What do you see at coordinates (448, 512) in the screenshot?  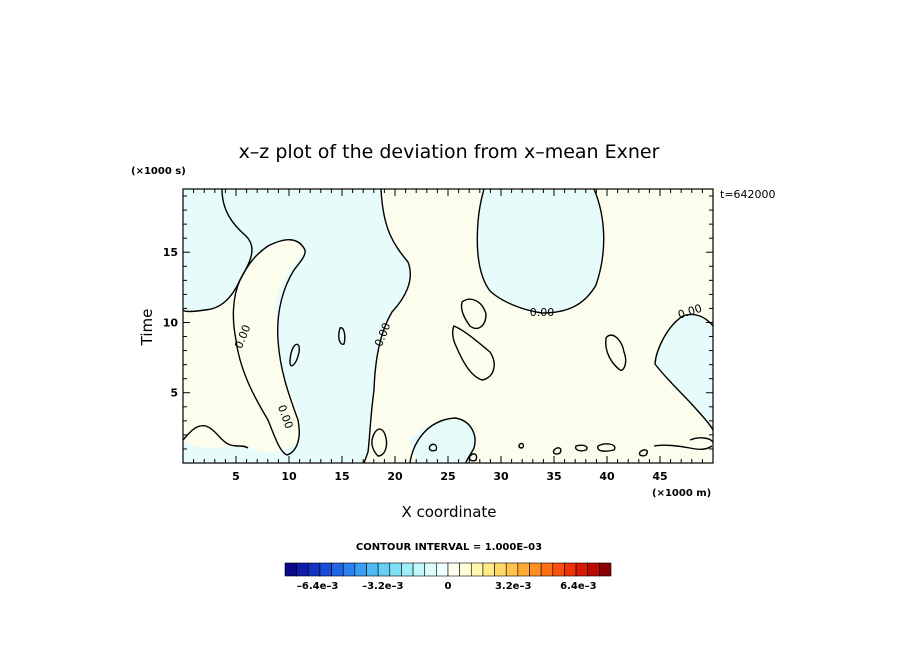 I see `x-axis-label: X coordinate` at bounding box center [448, 512].